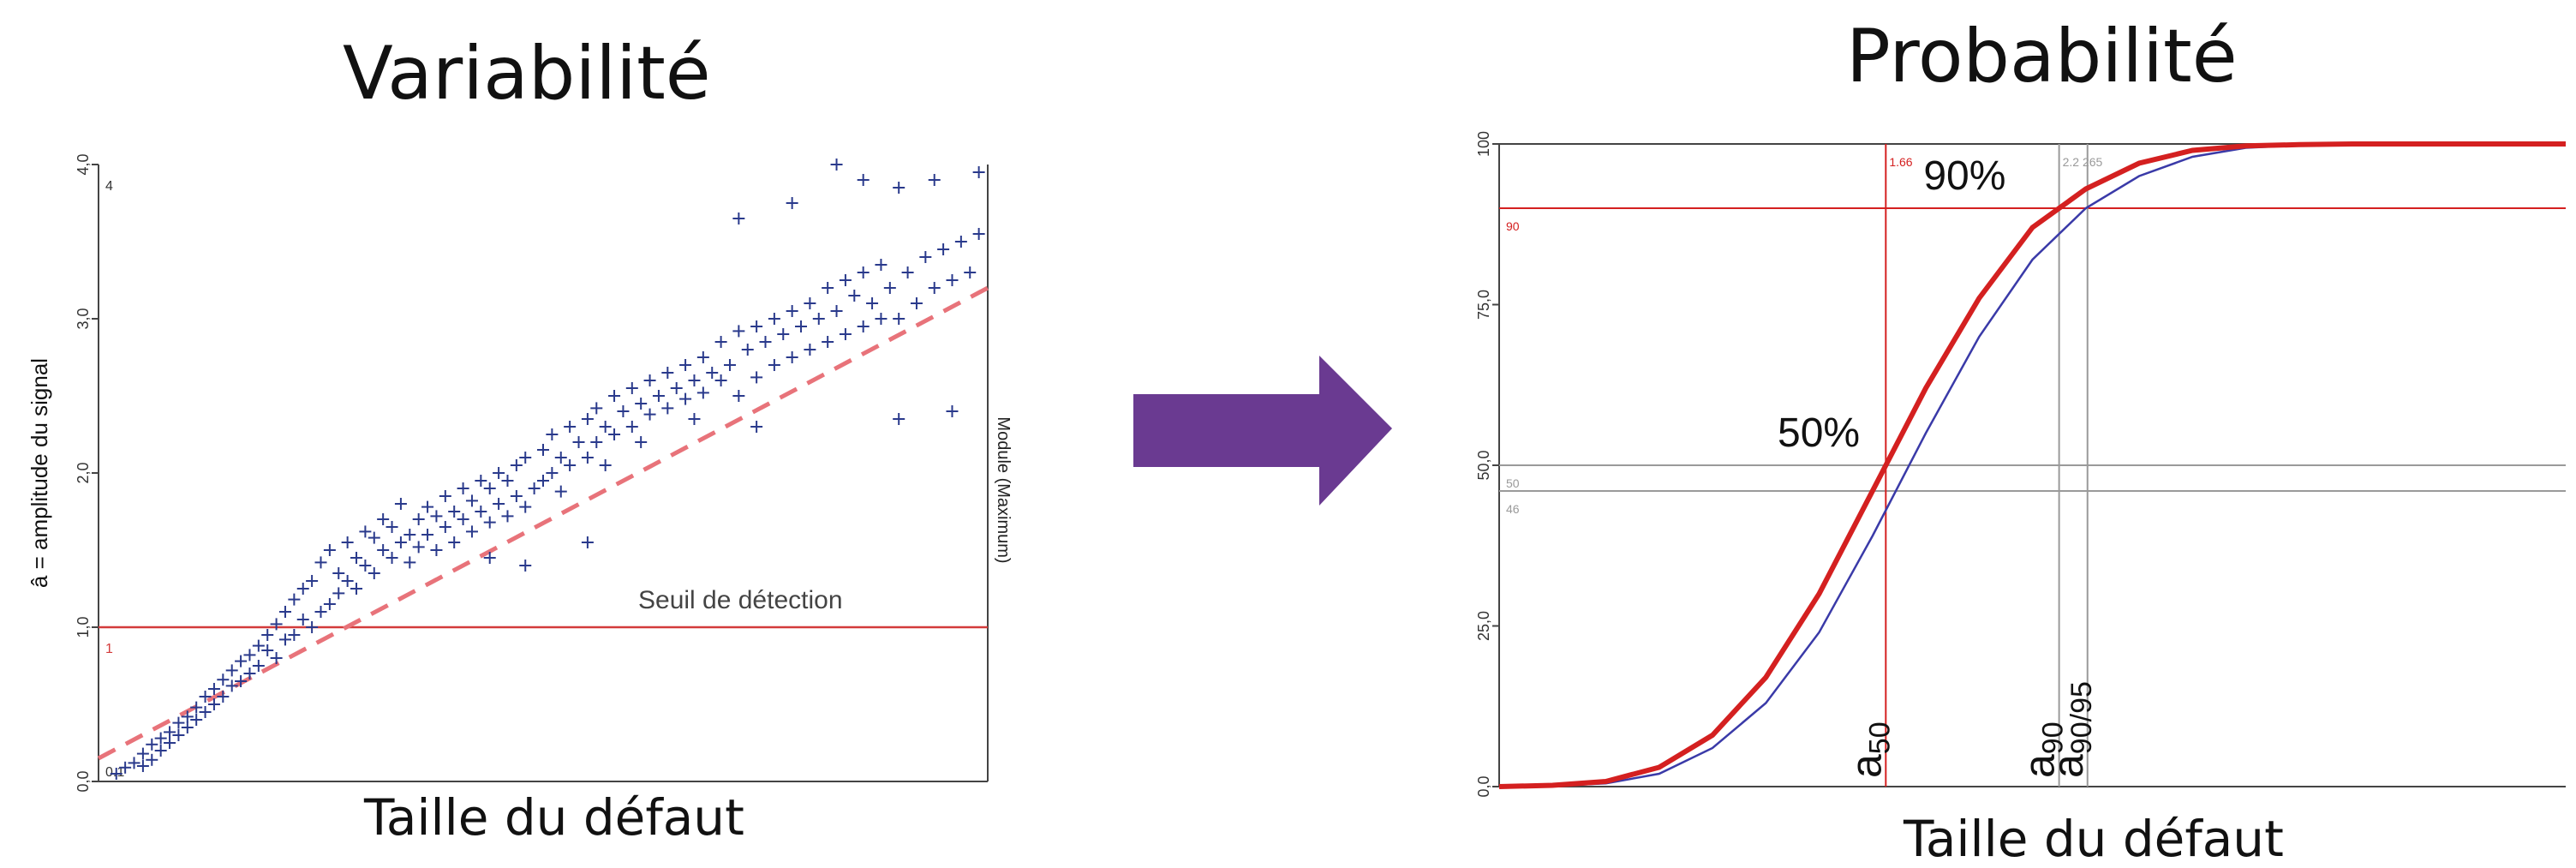 This screenshot has width=2576, height=868. Describe the element at coordinates (2054, 737) in the screenshot. I see `vline-label-subscript: 90` at that location.